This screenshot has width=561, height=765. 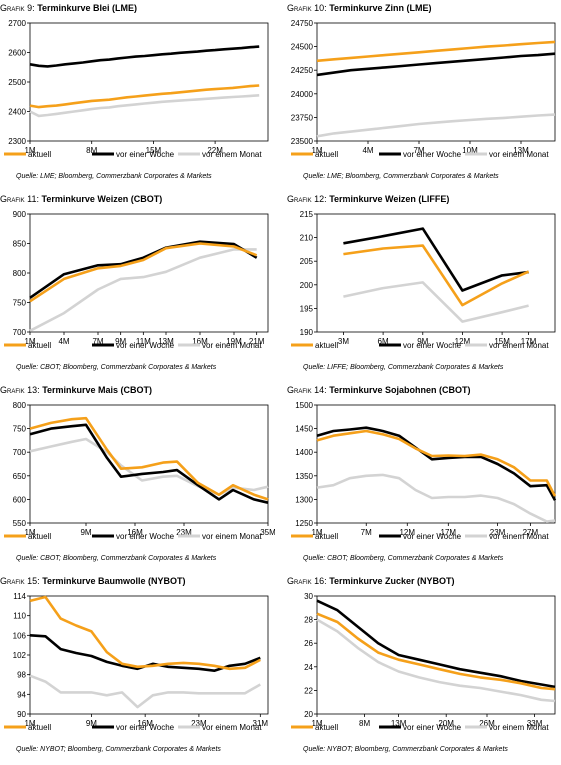 I want to click on y-tick-label: 30, so click(x=308, y=596).